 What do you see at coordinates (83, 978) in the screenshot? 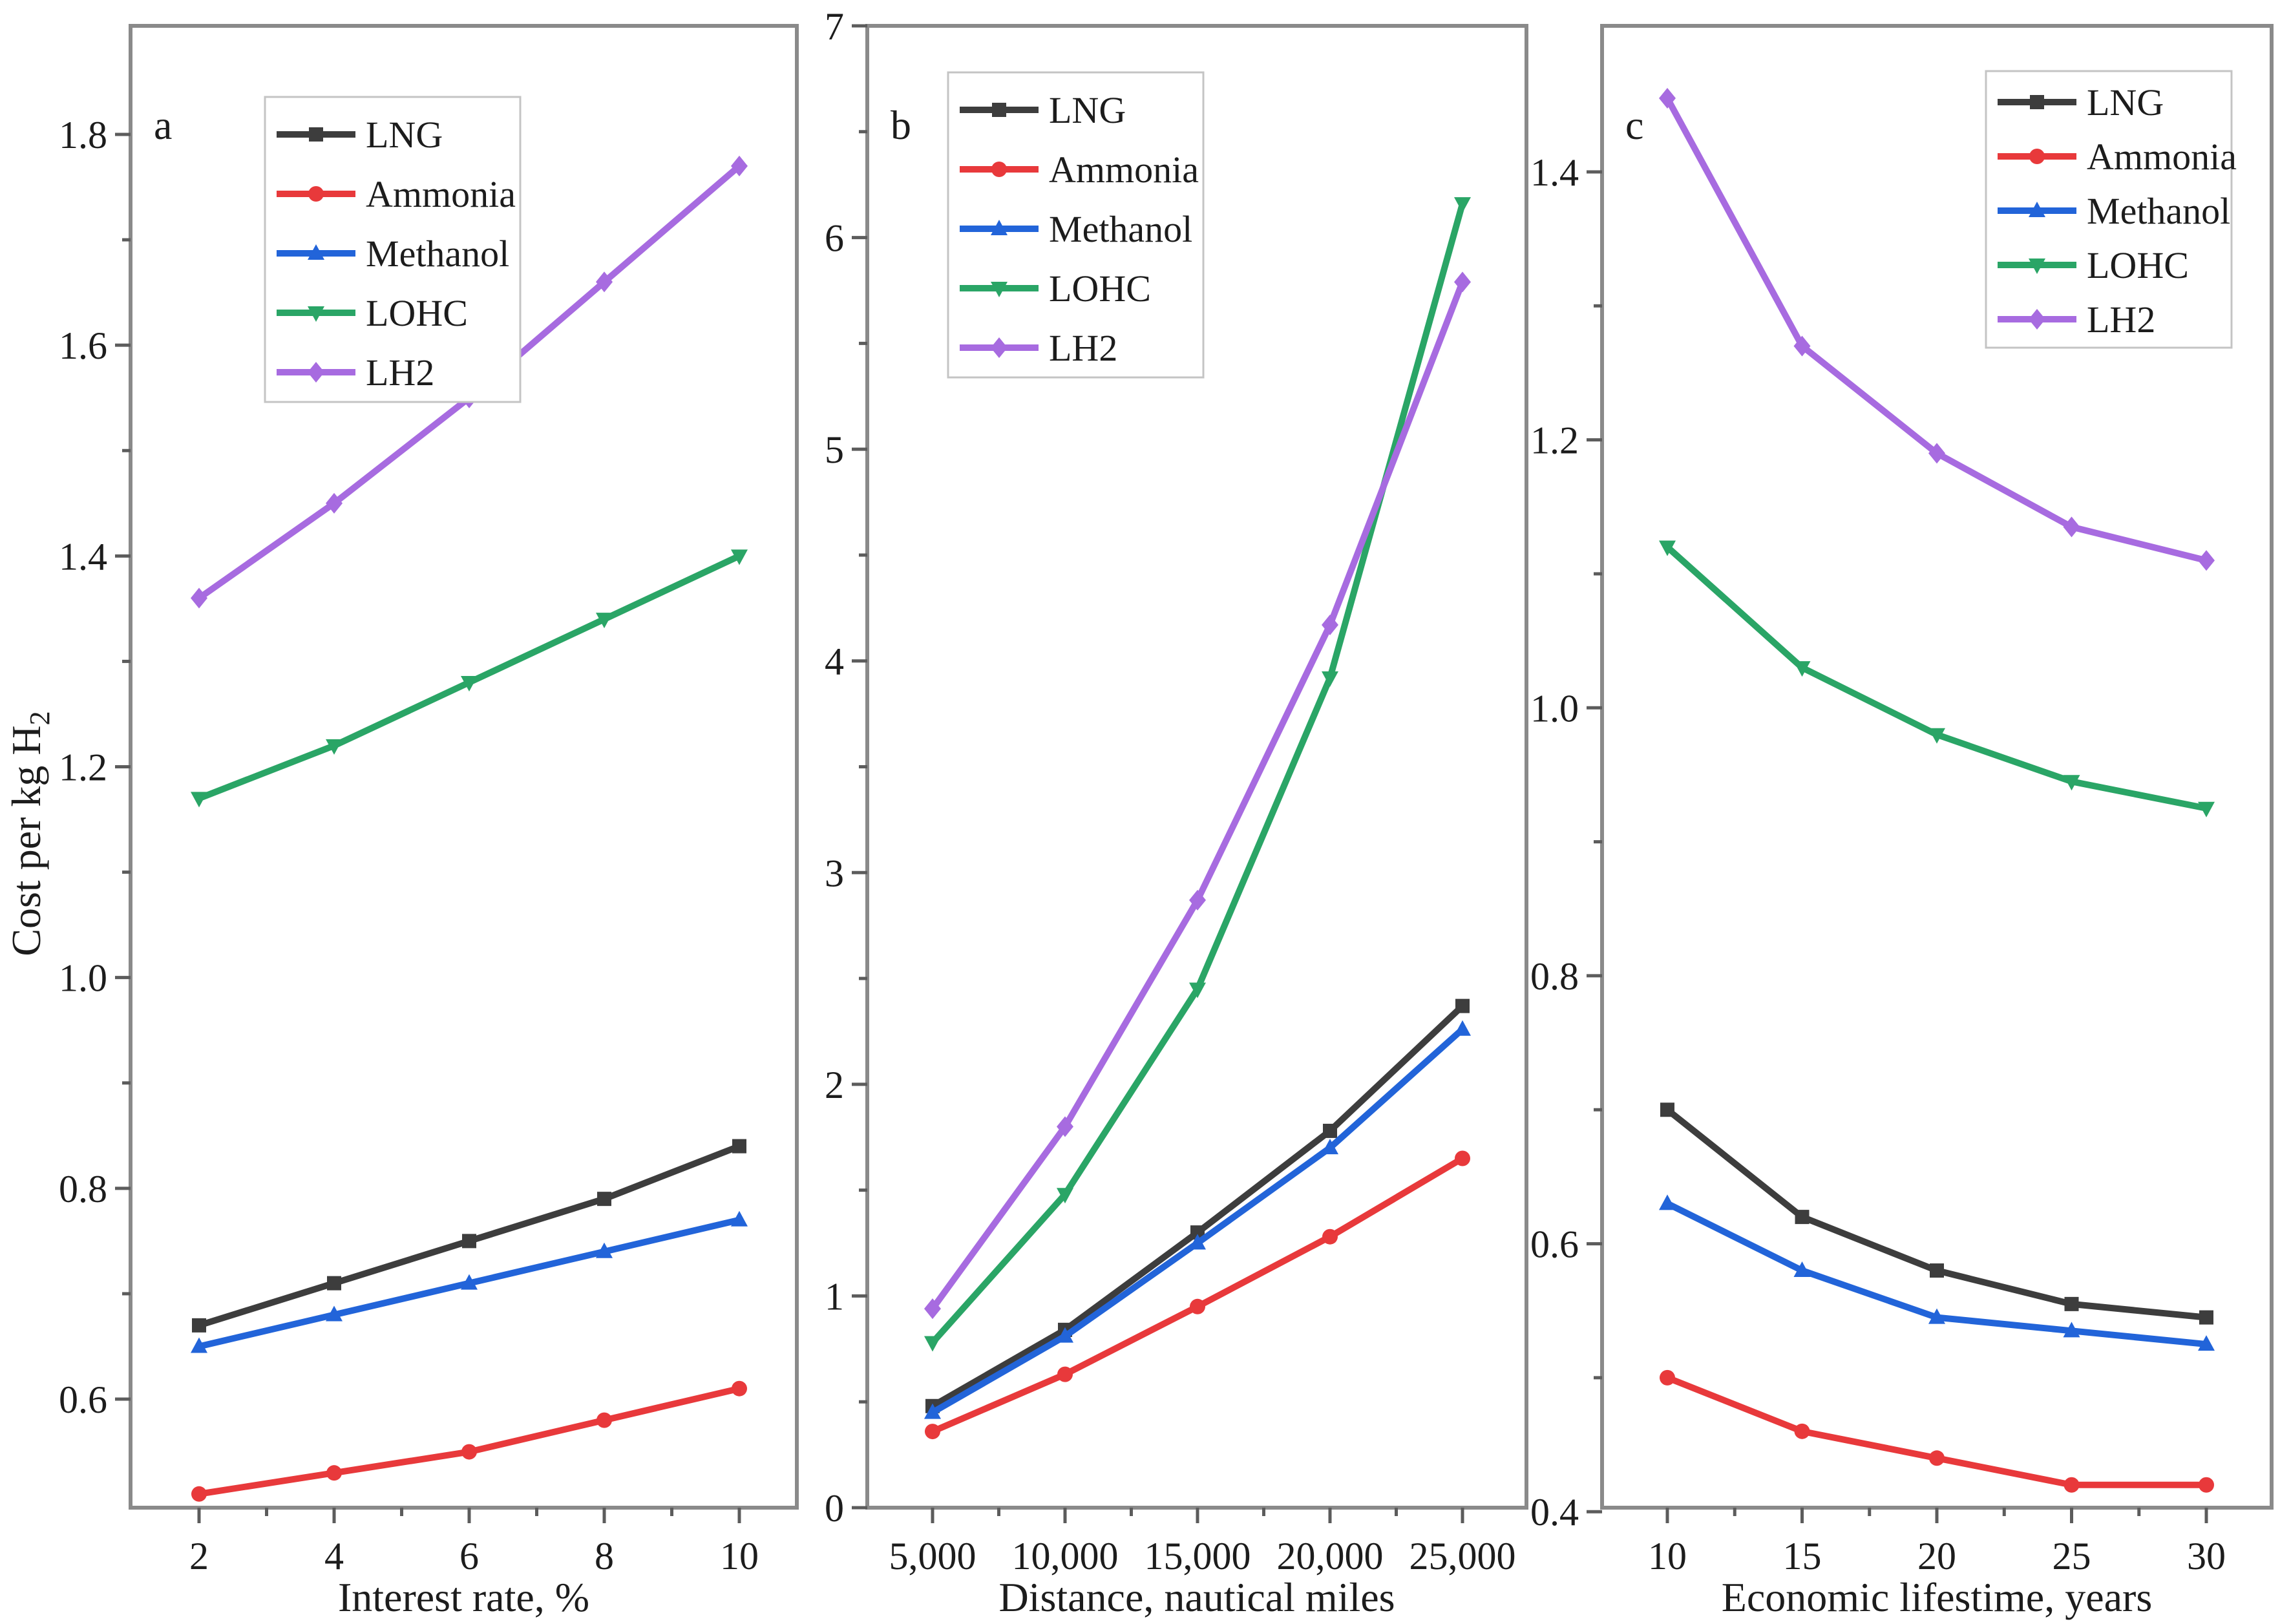
I see `y-tick-label: 1.0` at bounding box center [83, 978].